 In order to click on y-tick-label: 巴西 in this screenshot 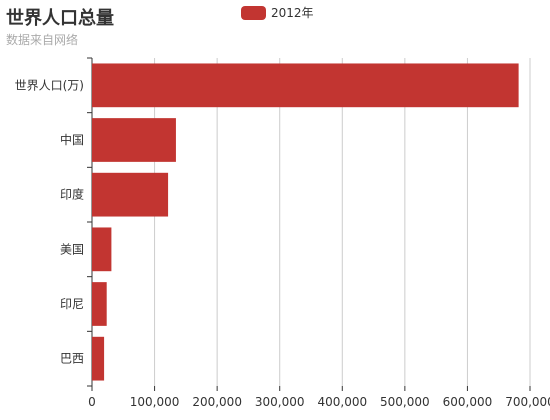, I will do `click(72, 359)`.